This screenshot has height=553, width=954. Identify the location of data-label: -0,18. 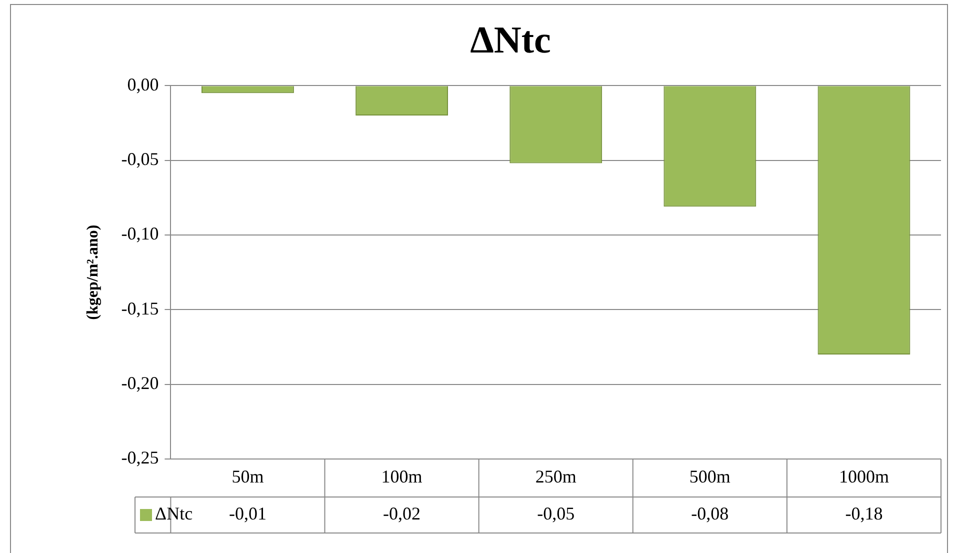
(864, 514).